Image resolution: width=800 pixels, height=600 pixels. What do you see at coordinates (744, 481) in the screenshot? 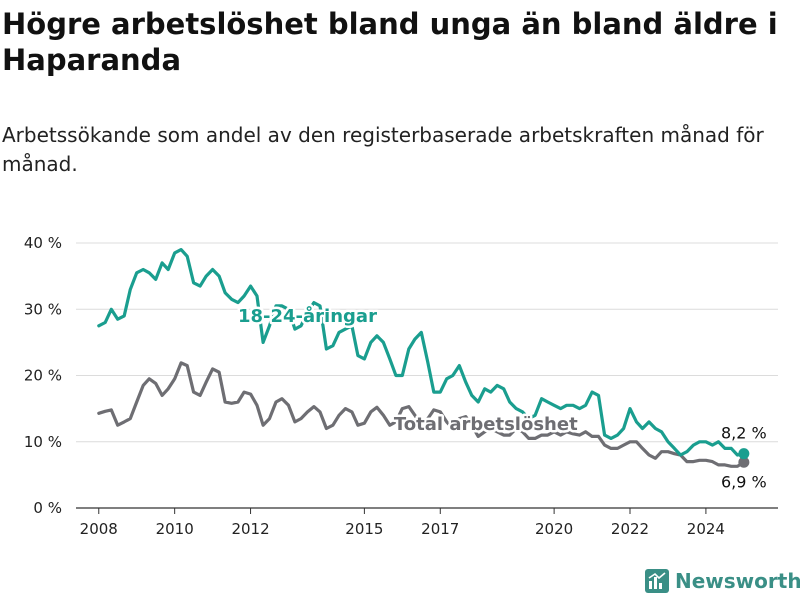
I see `series-end-label: 6,9 %` at bounding box center [744, 481].